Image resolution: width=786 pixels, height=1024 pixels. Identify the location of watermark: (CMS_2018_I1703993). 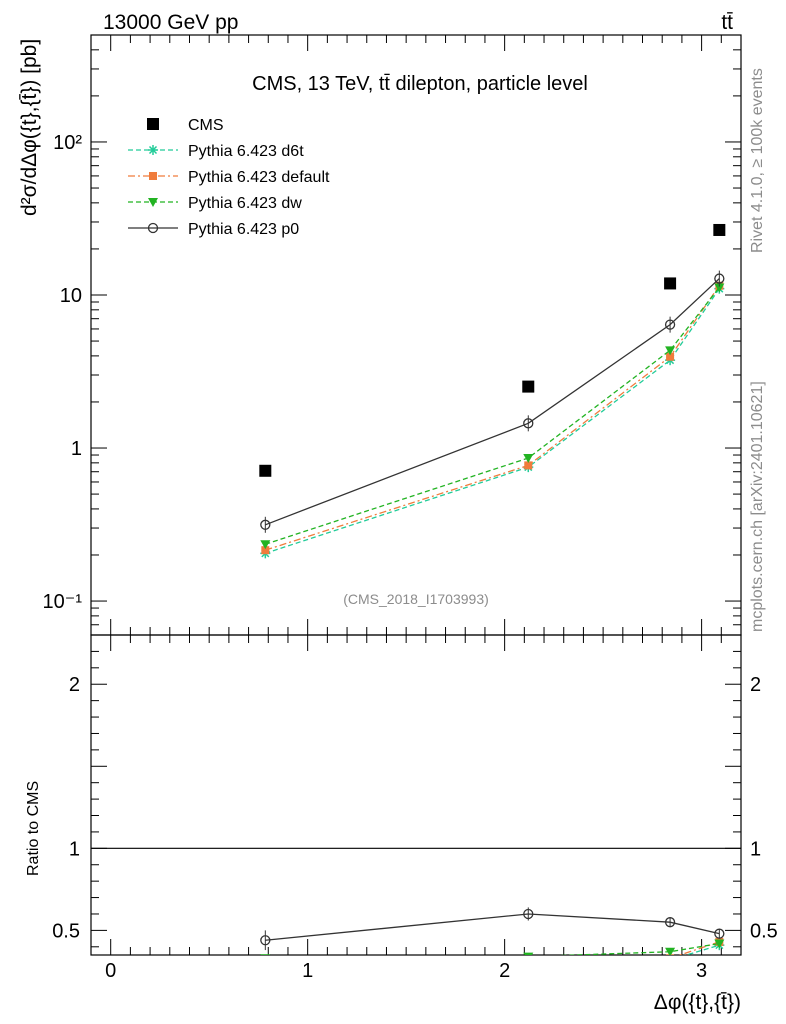
(416, 599).